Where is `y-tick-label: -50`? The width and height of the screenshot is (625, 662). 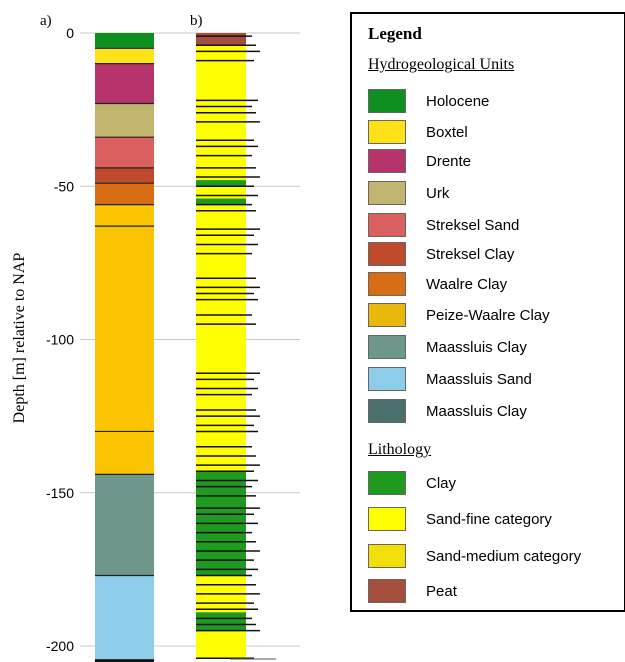
y-tick-label: -50 is located at coordinates (64, 186).